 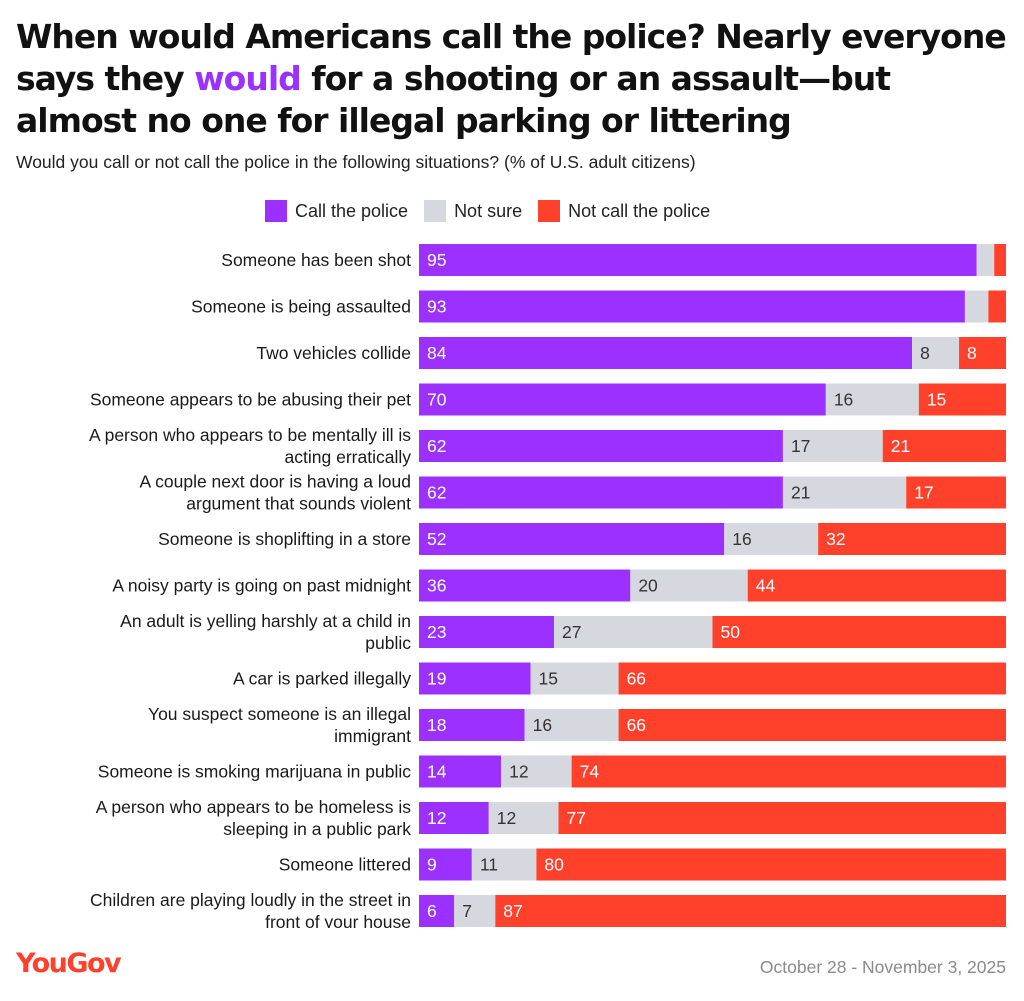 What do you see at coordinates (436, 679) in the screenshot?
I see `data-label-call: 19` at bounding box center [436, 679].